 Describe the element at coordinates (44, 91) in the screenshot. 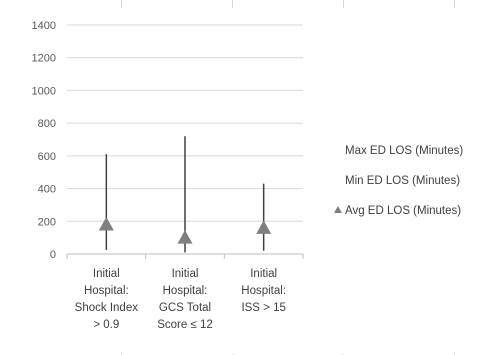

I see `y-tick-label: 1000` at that location.